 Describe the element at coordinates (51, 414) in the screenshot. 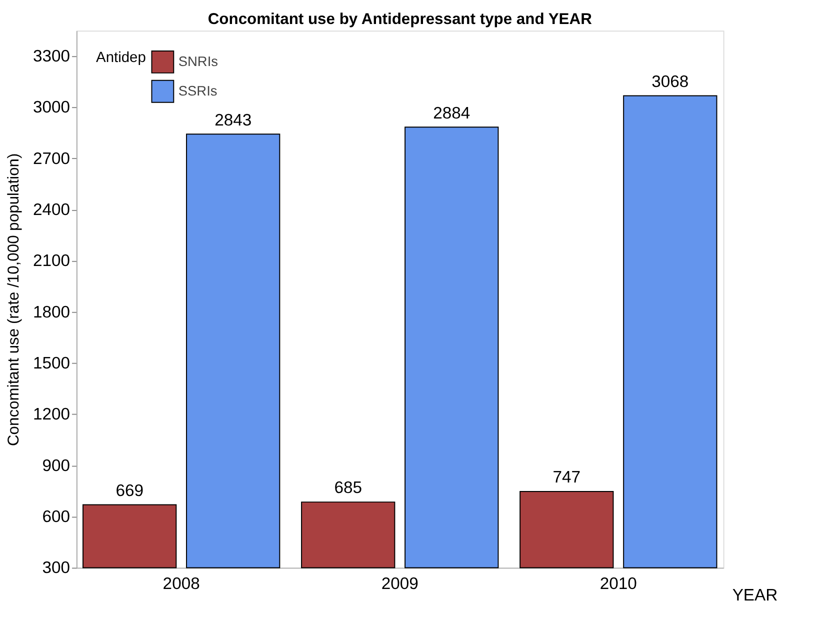

I see `y-tick-label: 1200` at that location.